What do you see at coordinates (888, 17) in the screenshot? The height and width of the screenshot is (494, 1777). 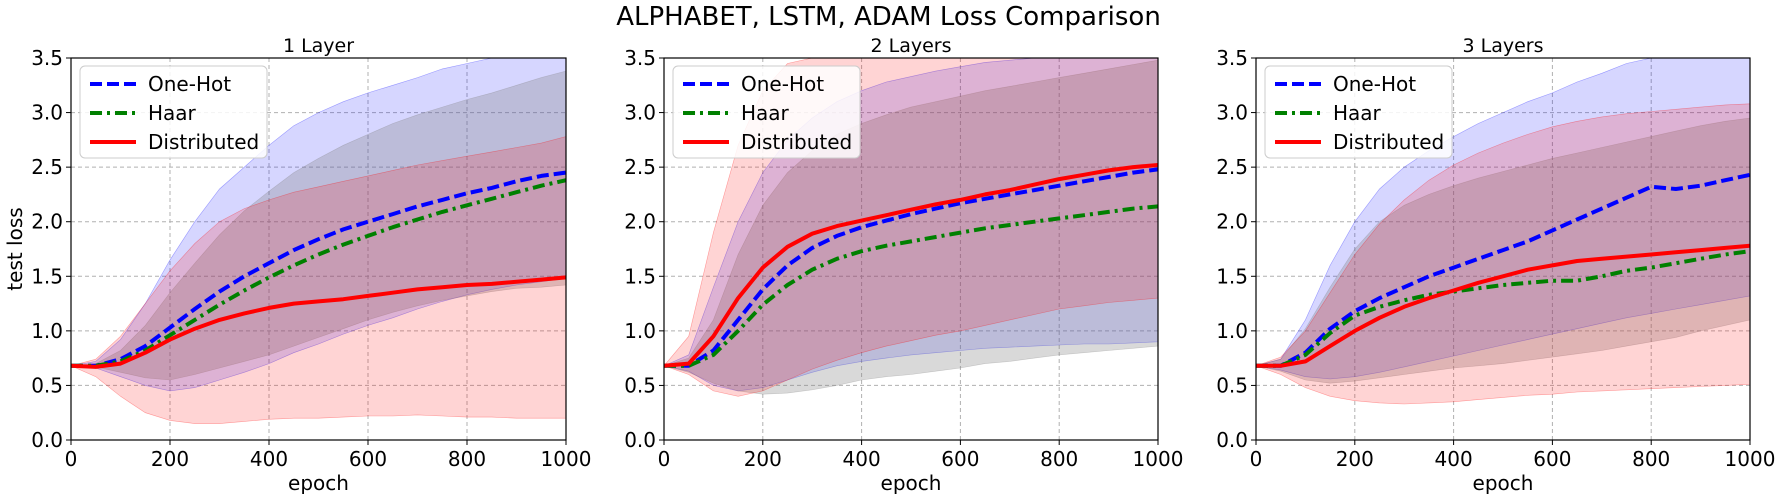 I see `figure-suptitle: ALPHABET, LSTM, ADAM Loss Comparison` at bounding box center [888, 17].